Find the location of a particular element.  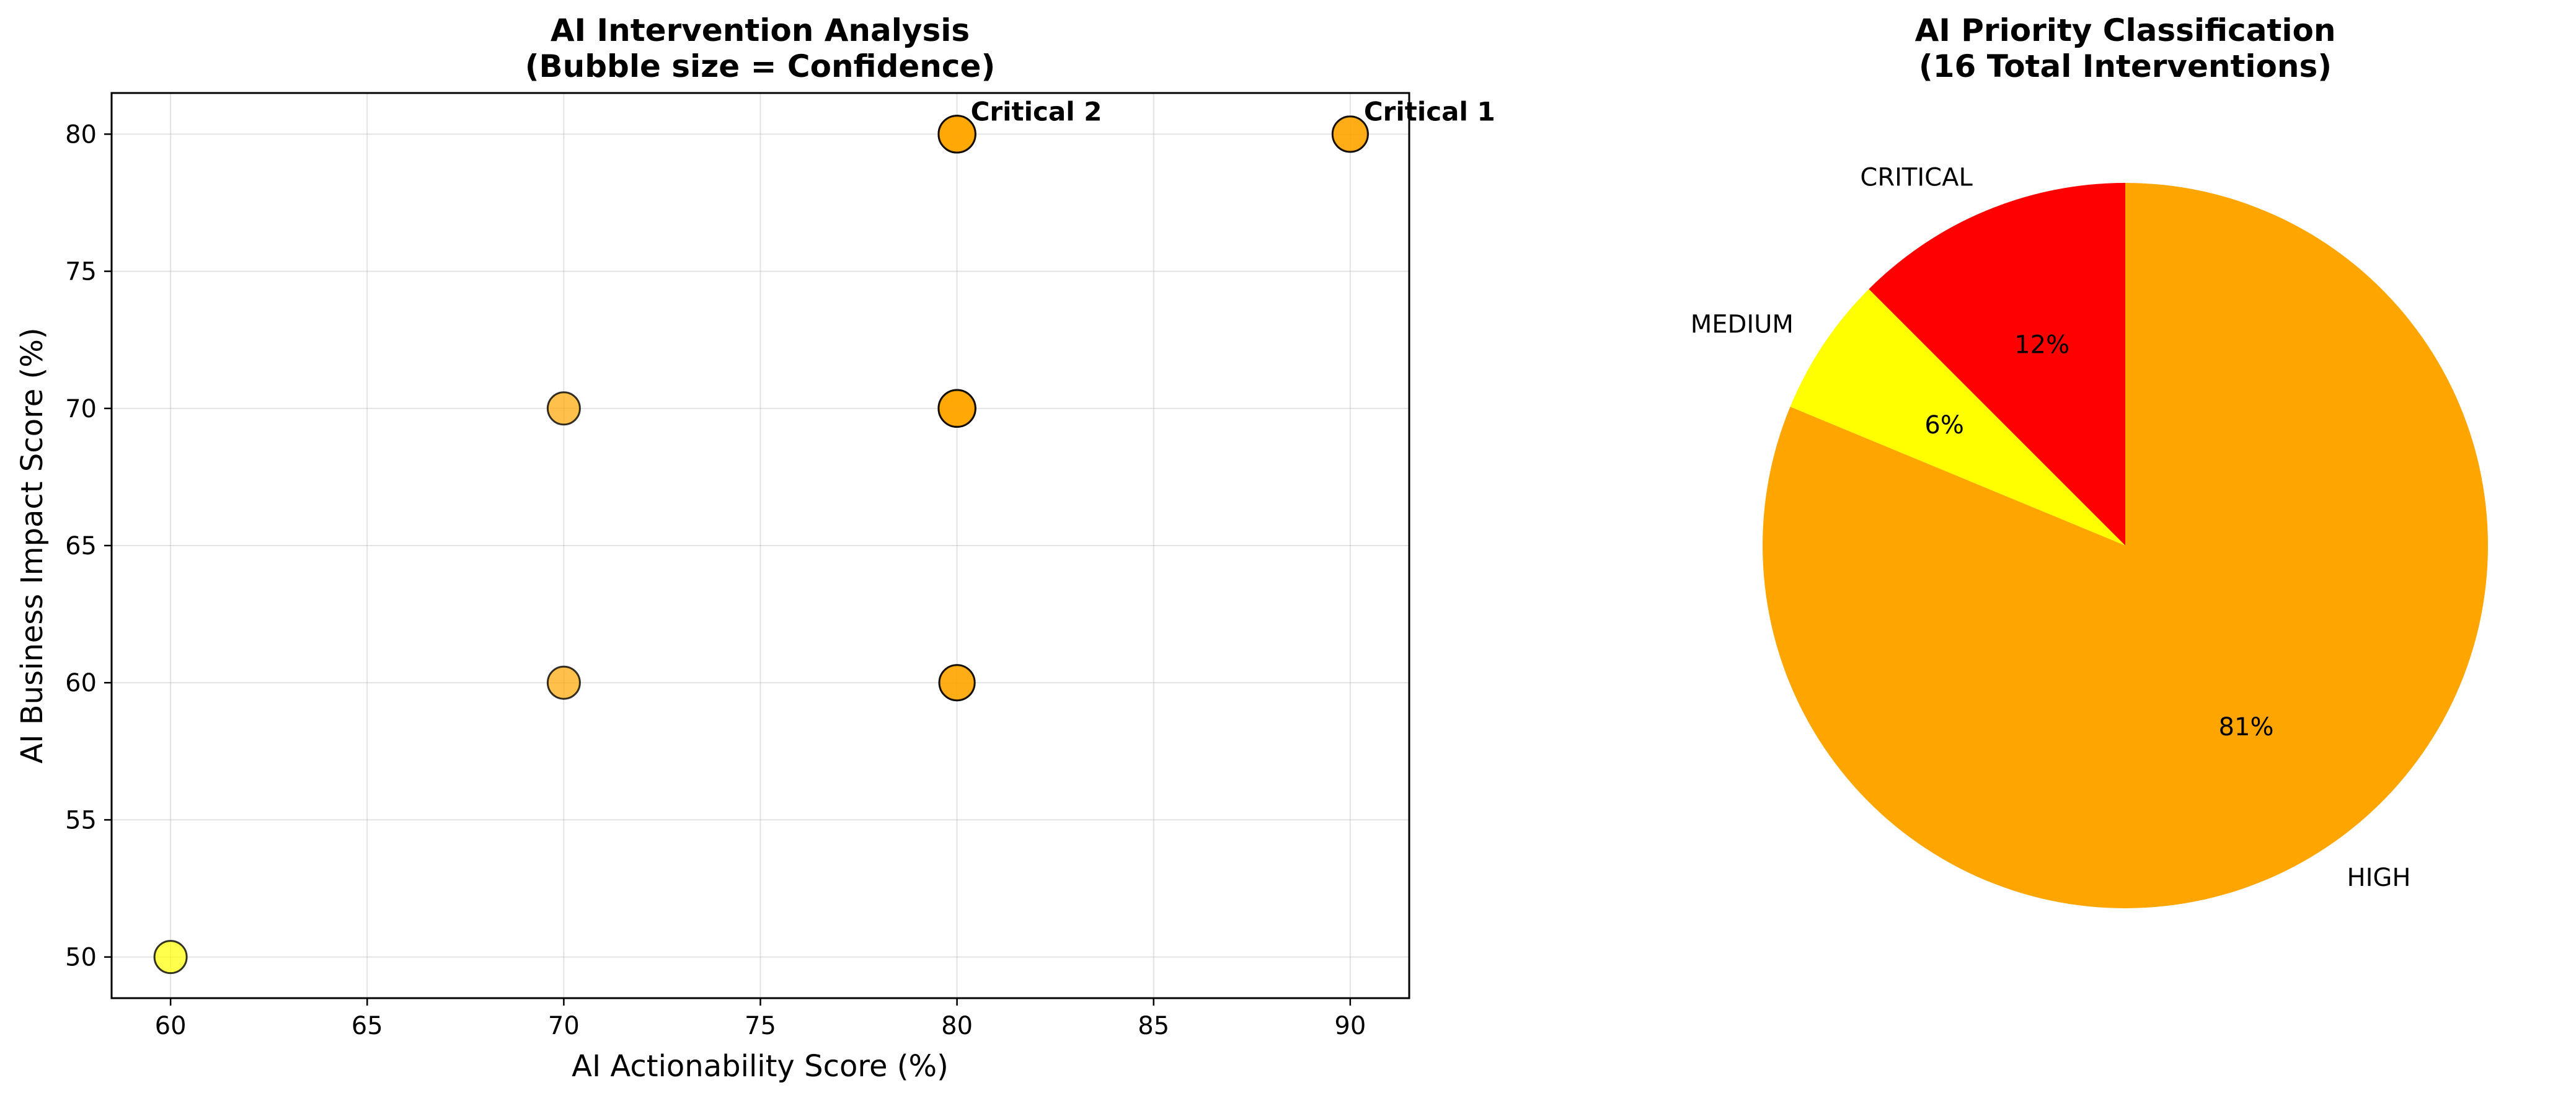

scatter-title-line1: AI Intervention Analysis is located at coordinates (760, 30).